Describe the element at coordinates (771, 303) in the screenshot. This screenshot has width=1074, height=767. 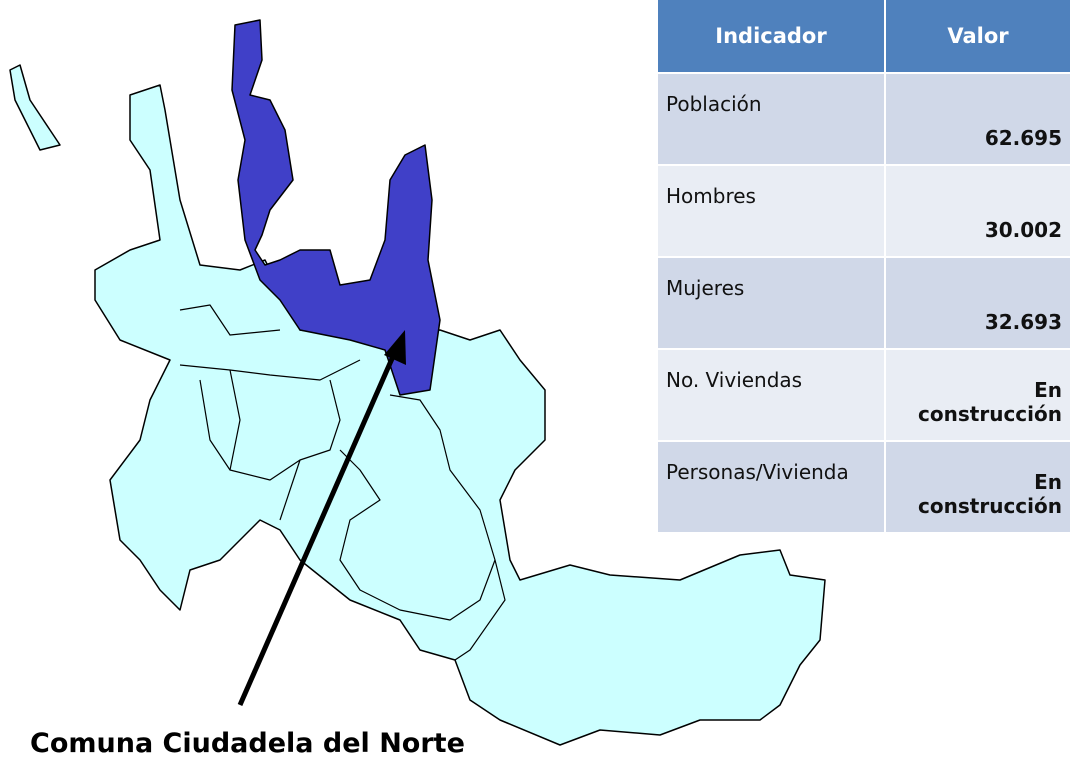
I see `indicator-cell: Mujeres` at that location.